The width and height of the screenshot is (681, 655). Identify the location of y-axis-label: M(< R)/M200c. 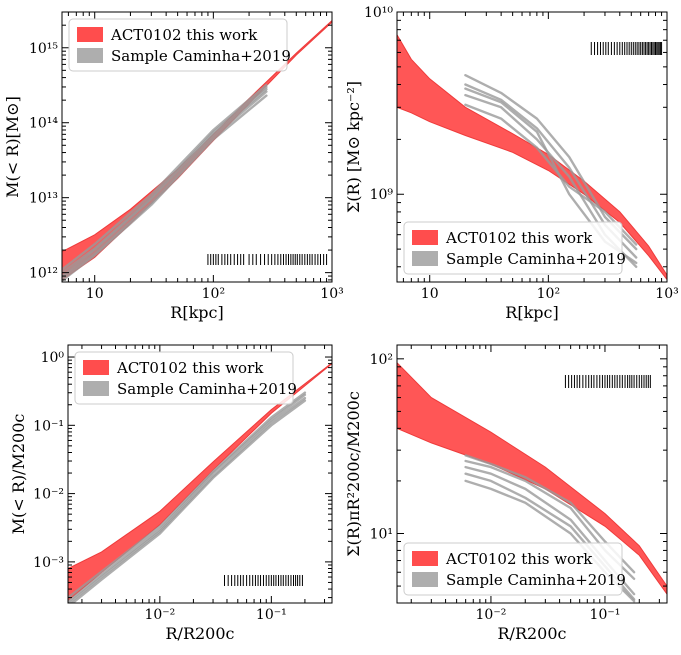
(18, 474).